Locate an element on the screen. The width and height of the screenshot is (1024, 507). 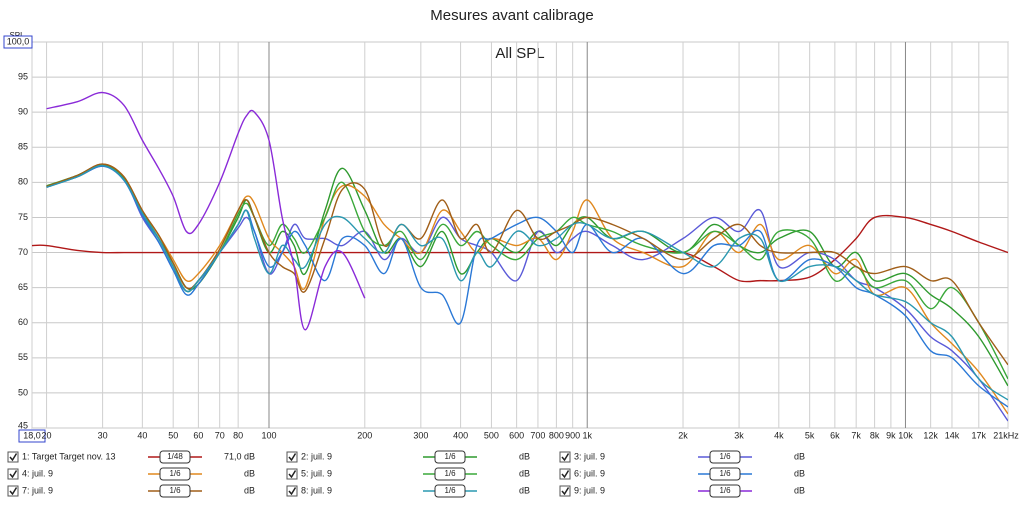
x-tick-label: 17k is located at coordinates (979, 435).